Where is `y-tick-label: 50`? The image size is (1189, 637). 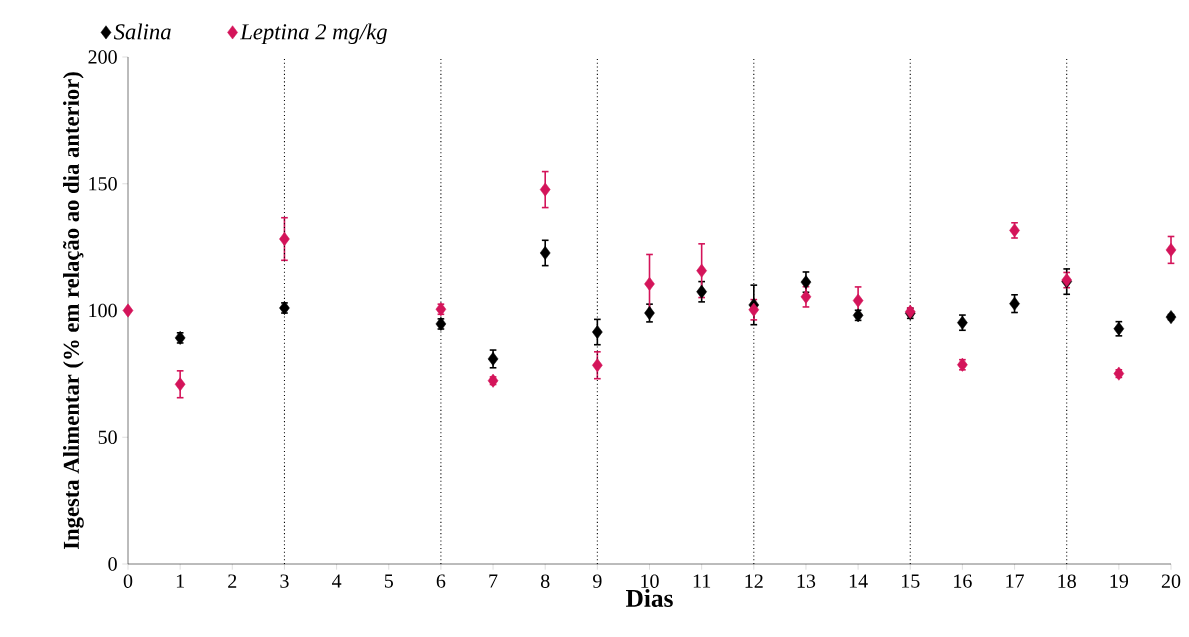
y-tick-label: 50 is located at coordinates (107, 437).